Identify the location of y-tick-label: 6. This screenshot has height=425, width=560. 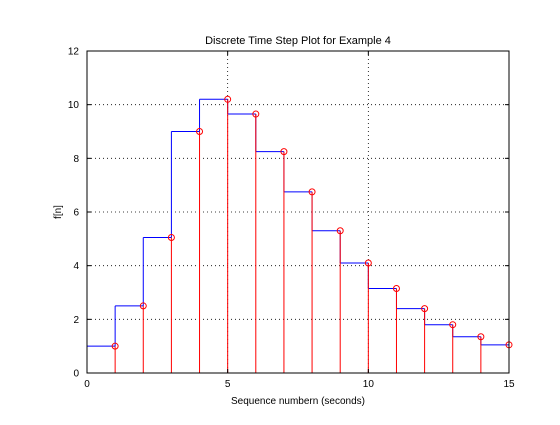
(76, 213).